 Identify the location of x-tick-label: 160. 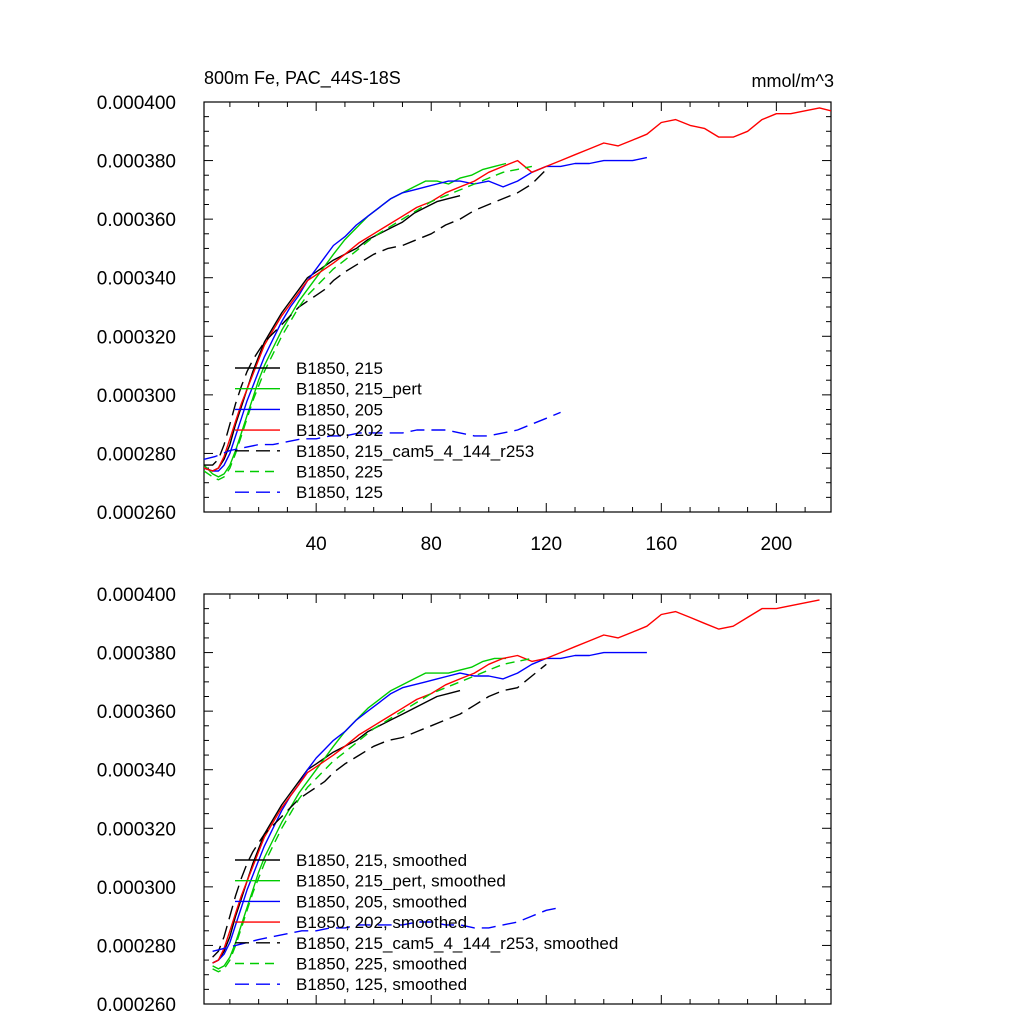
(661, 544).